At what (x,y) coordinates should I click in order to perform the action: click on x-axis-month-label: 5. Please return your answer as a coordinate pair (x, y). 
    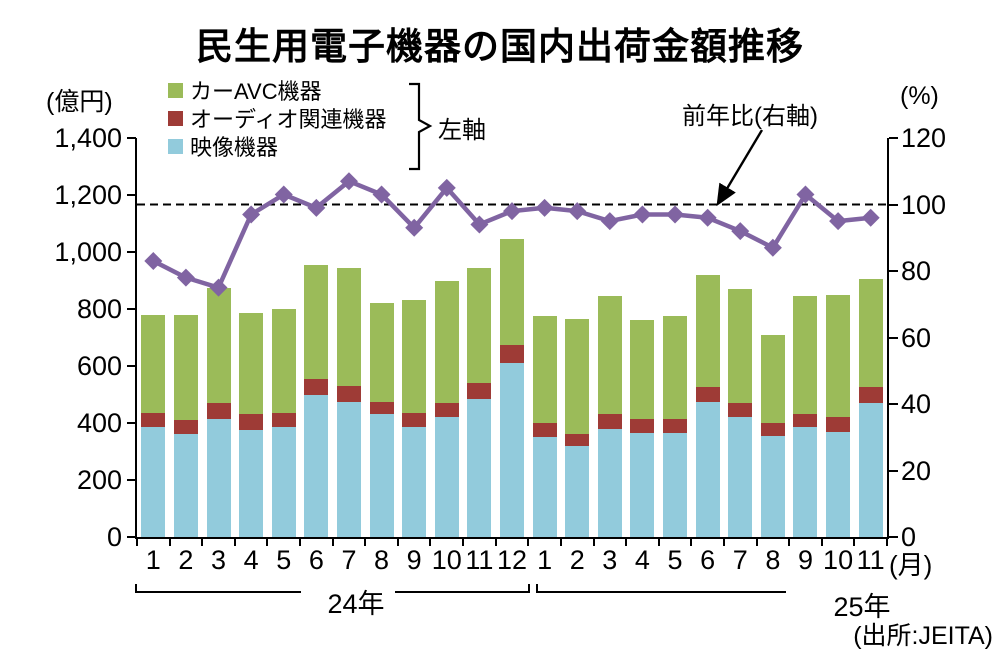
    Looking at the image, I should click on (675, 560).